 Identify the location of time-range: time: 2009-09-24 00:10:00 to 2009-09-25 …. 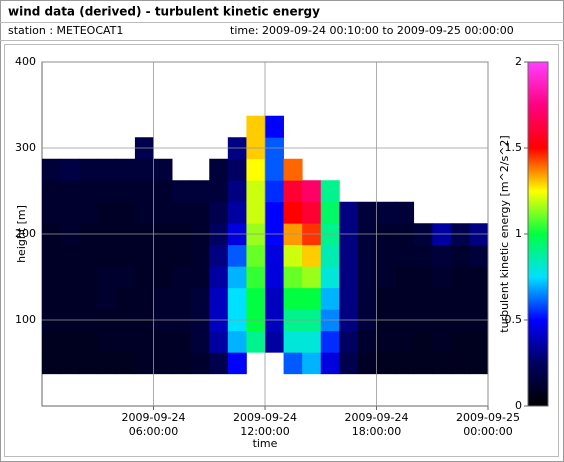
(372, 30).